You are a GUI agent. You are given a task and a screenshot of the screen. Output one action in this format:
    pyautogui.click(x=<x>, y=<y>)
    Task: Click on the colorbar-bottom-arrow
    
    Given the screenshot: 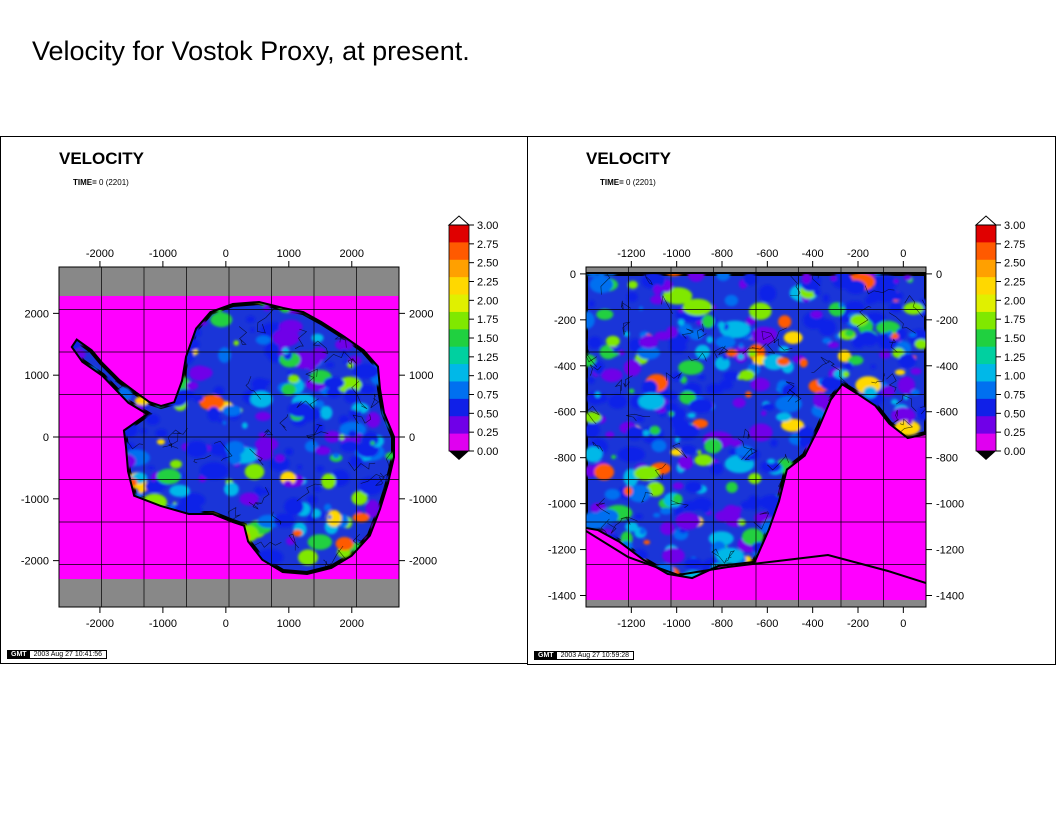 What is the action you would take?
    pyautogui.click(x=986, y=455)
    